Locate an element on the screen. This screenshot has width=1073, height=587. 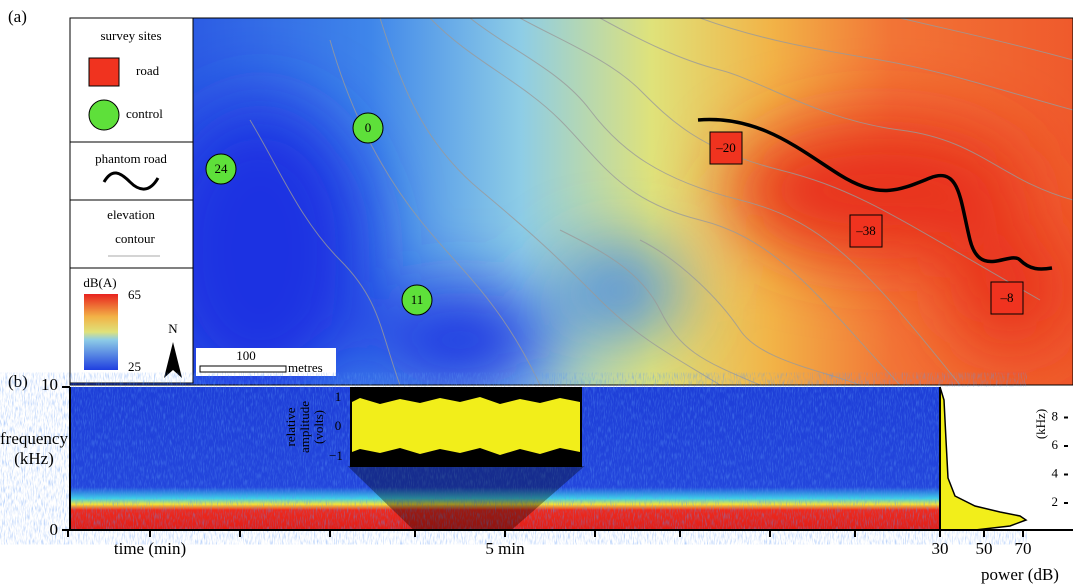
y-axis-label: (kHz) is located at coordinates (34, 458).